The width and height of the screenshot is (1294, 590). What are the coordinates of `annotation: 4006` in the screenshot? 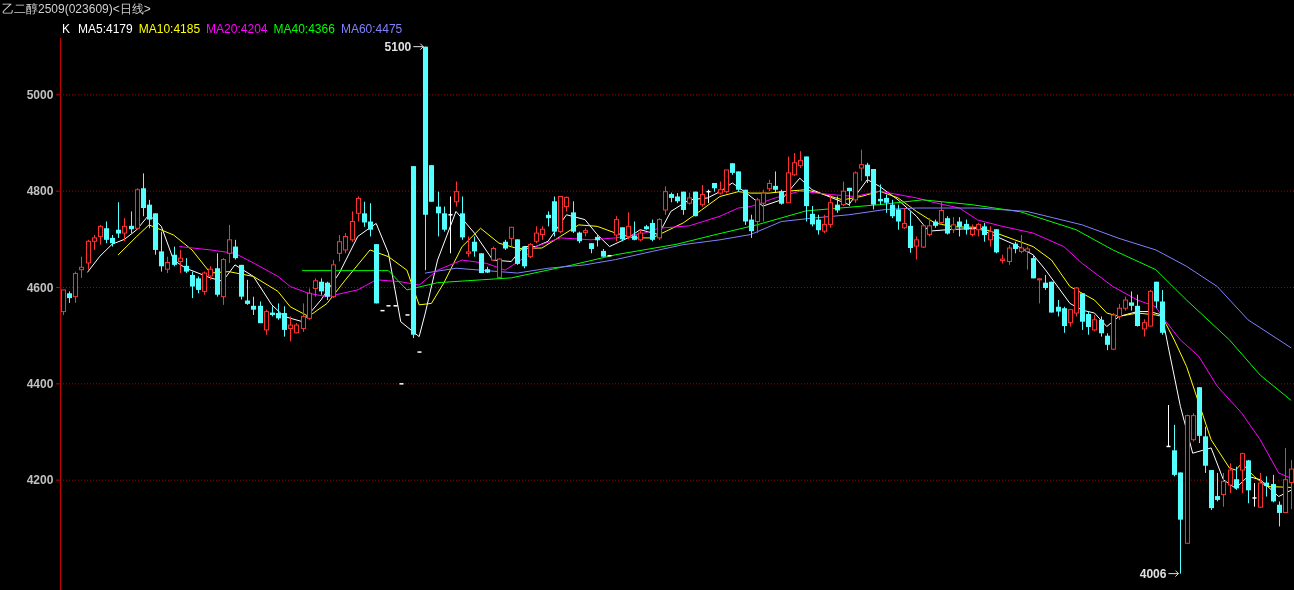 It's located at (1153, 573).